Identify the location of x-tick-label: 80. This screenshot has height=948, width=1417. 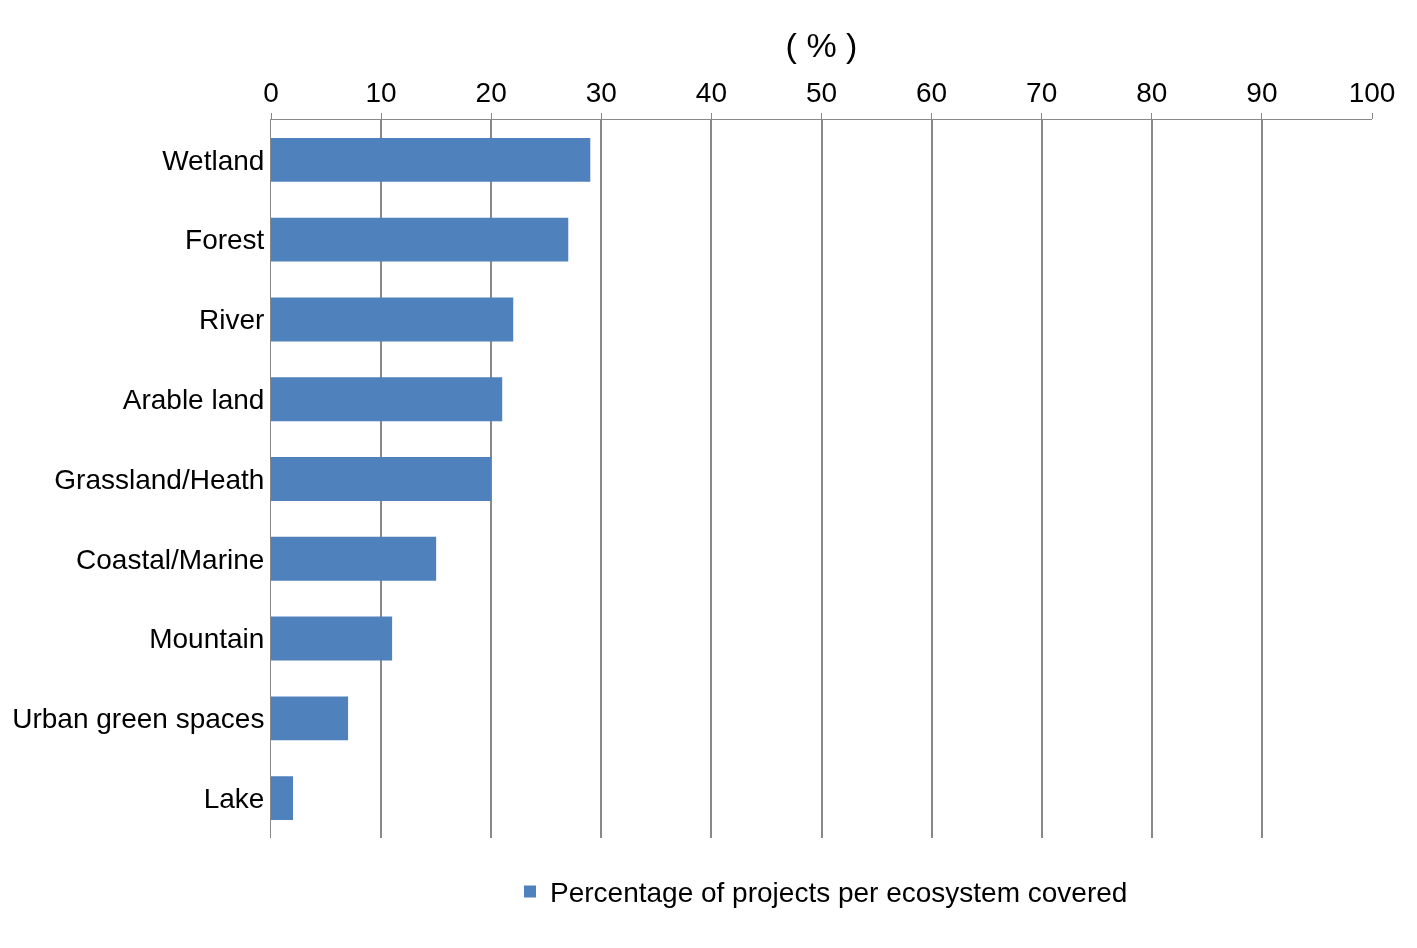
(1152, 92).